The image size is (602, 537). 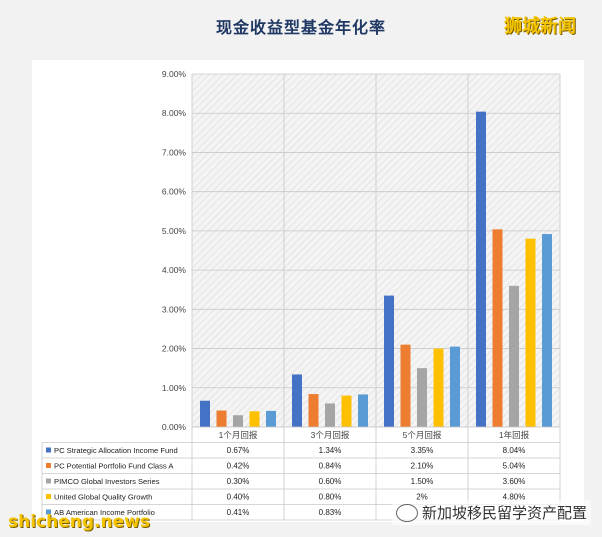 I want to click on legend-entry: AB American Income Portfolio, so click(x=104, y=512).